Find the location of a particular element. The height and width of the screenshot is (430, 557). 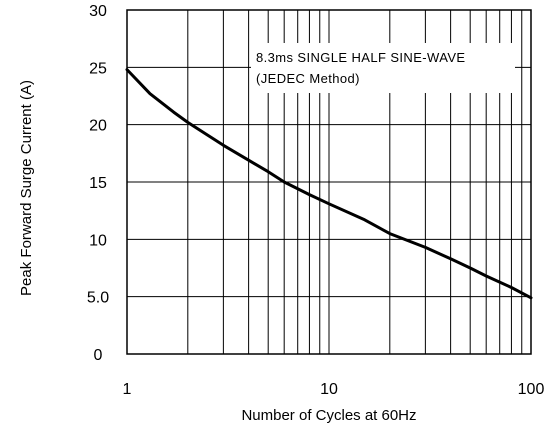

y-tick-label: 15 is located at coordinates (98, 183).